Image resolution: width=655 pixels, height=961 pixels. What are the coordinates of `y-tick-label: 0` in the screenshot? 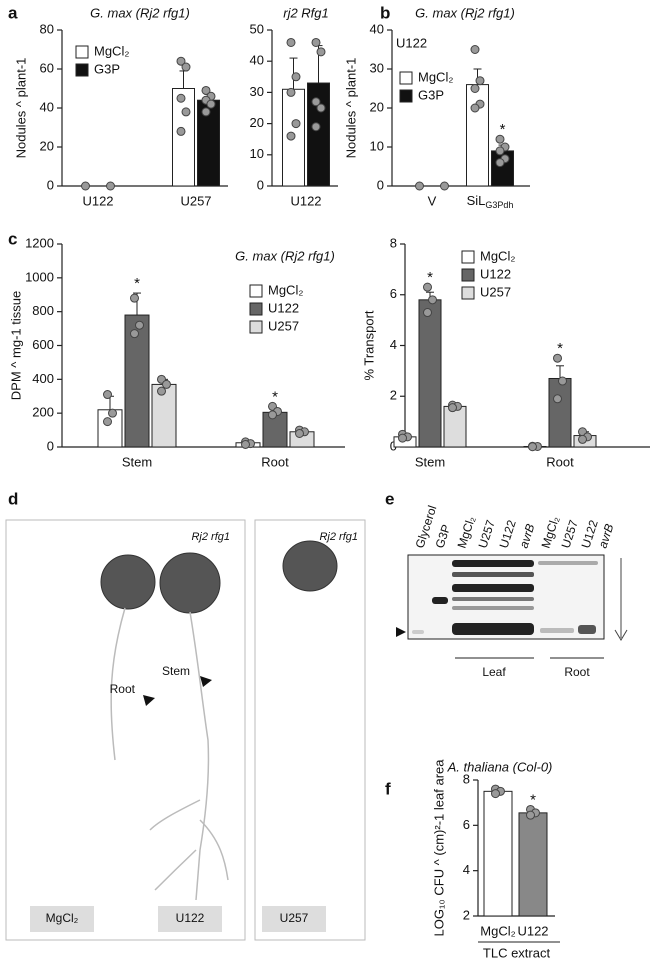 It's located at (50, 184).